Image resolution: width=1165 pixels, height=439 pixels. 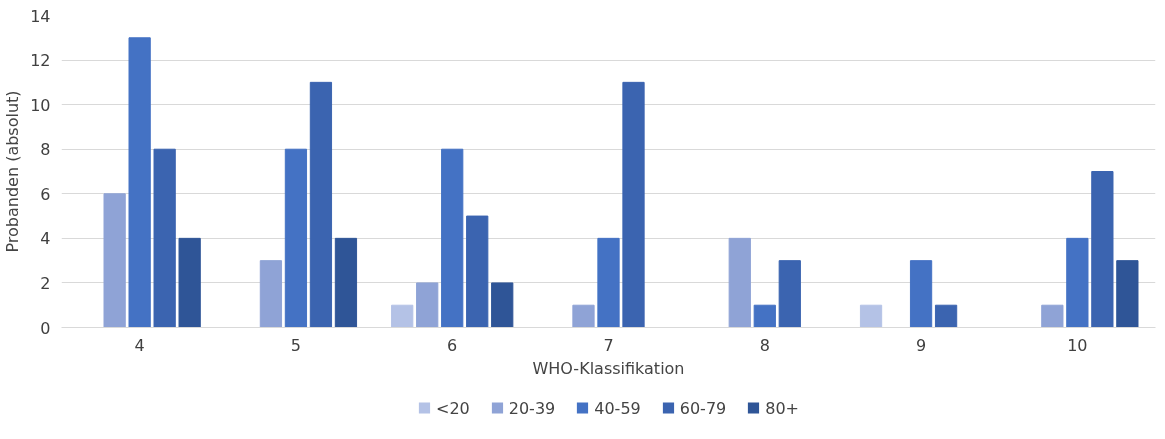 I want to click on y-tick-label: 8, so click(x=45, y=150).